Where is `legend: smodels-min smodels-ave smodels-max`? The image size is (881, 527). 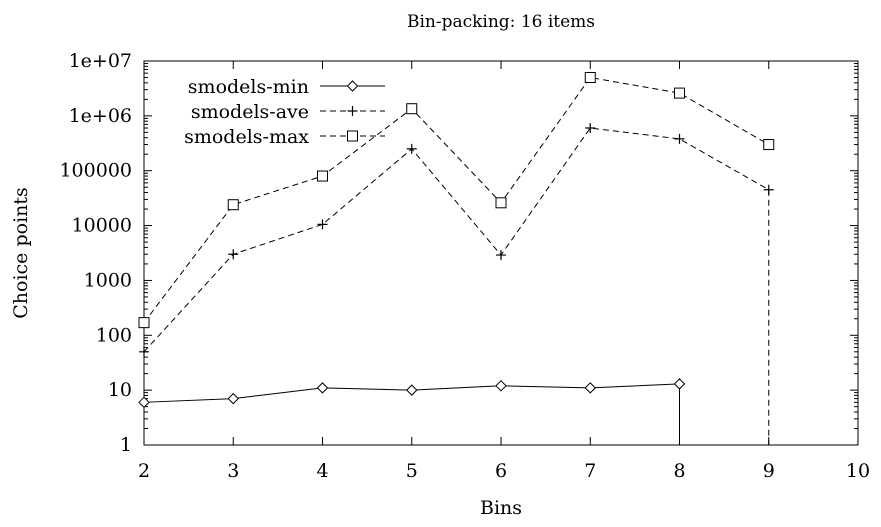 legend: smodels-min smodels-ave smodels-max is located at coordinates (284, 112).